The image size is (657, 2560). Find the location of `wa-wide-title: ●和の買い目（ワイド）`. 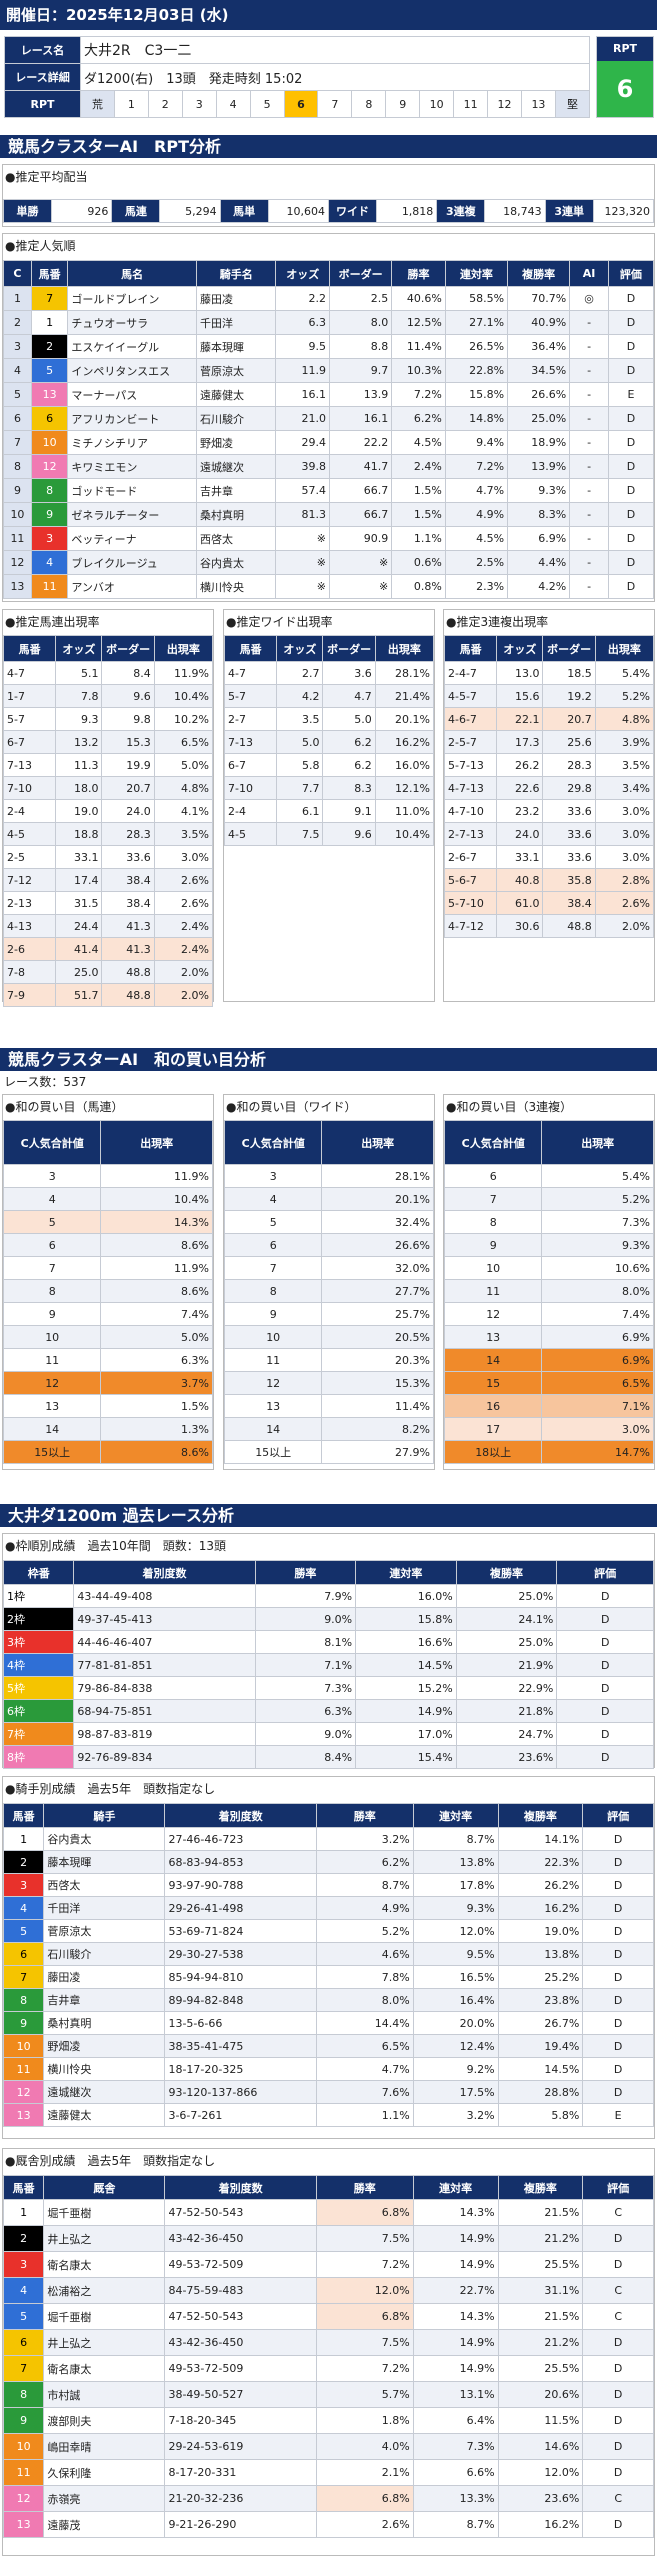

wa-wide-title: ●和の買い目（ワイド） is located at coordinates (291, 1107).